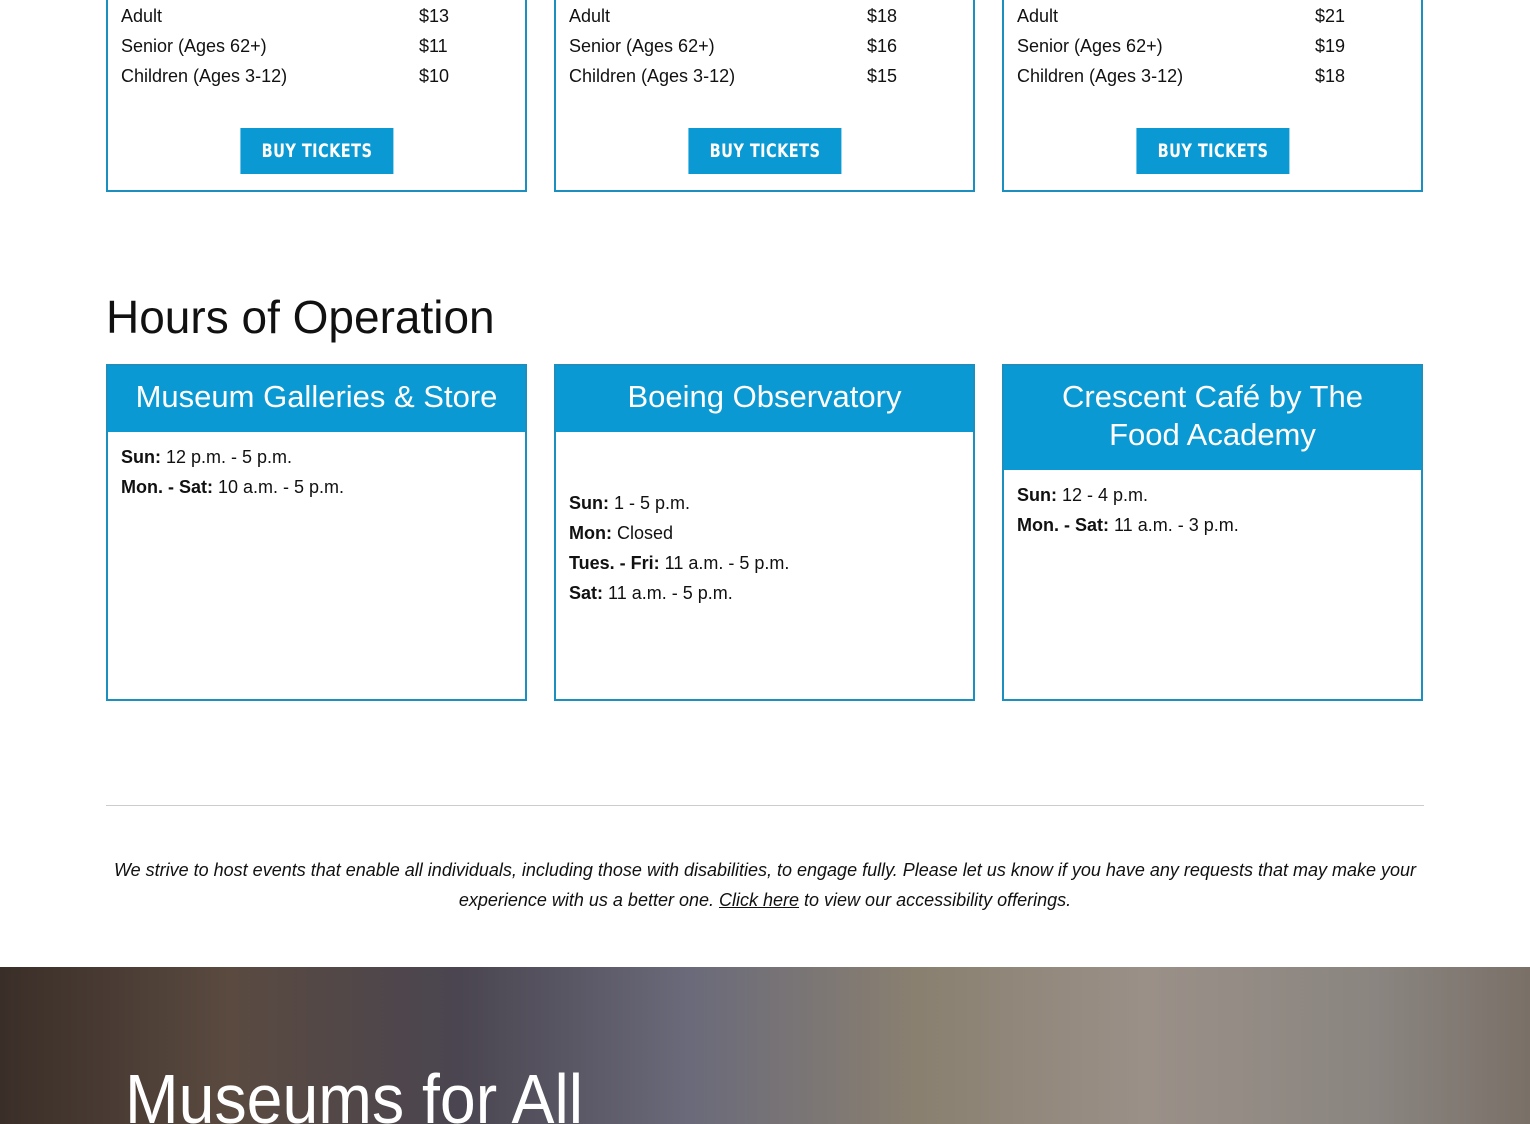 The width and height of the screenshot is (1530, 1124). I want to click on price-value: $11, so click(433, 46).